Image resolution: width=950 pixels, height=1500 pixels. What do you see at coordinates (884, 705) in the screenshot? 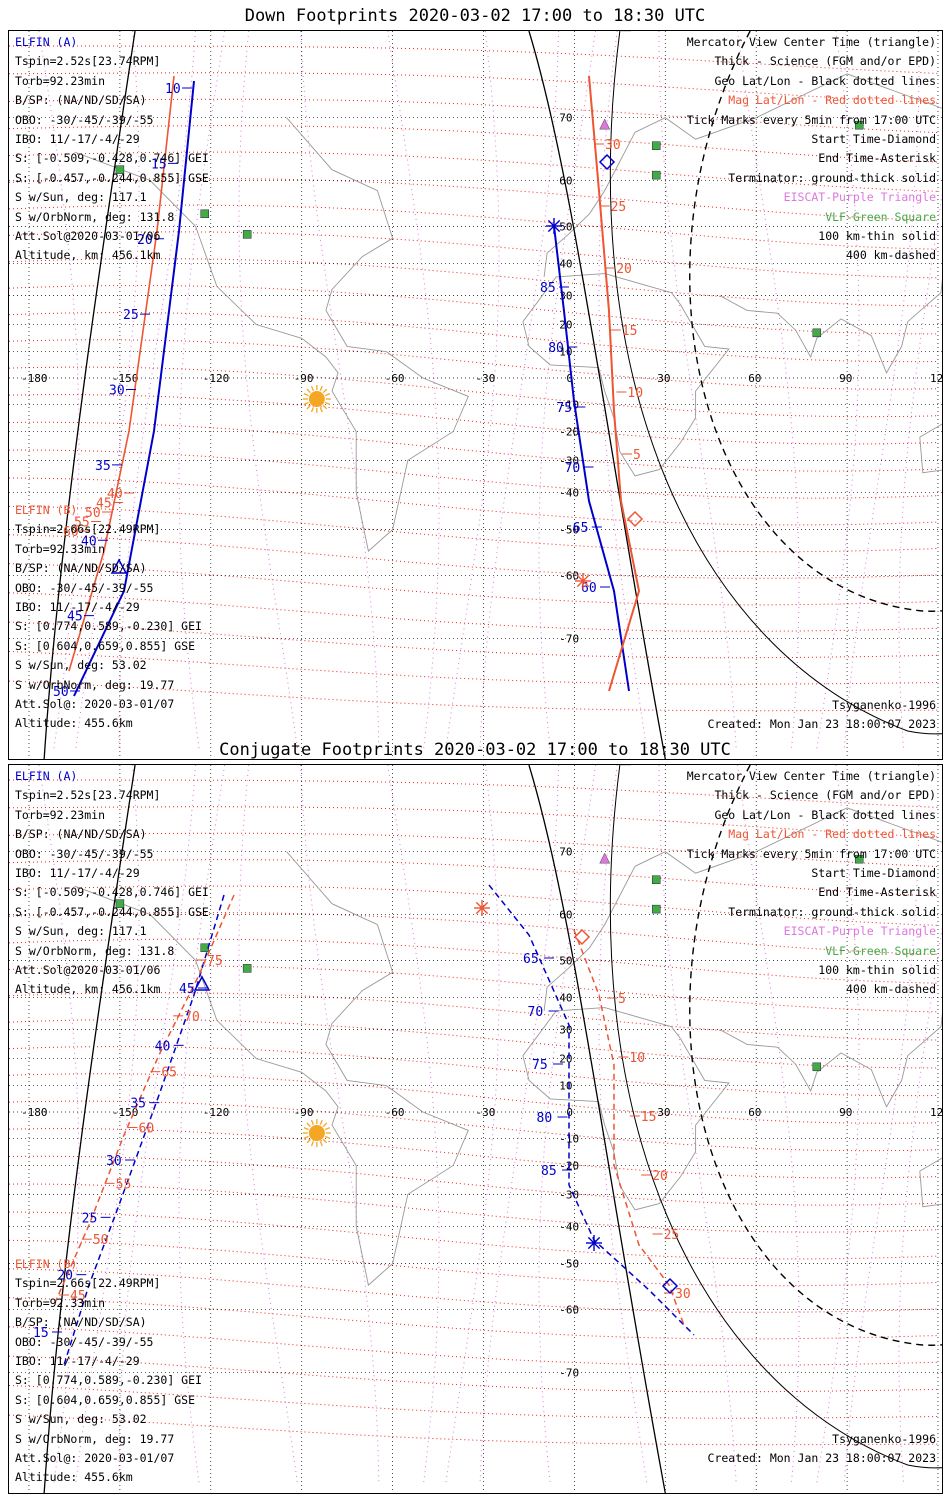
I see `model-label: Tsyganenko-1996` at bounding box center [884, 705].